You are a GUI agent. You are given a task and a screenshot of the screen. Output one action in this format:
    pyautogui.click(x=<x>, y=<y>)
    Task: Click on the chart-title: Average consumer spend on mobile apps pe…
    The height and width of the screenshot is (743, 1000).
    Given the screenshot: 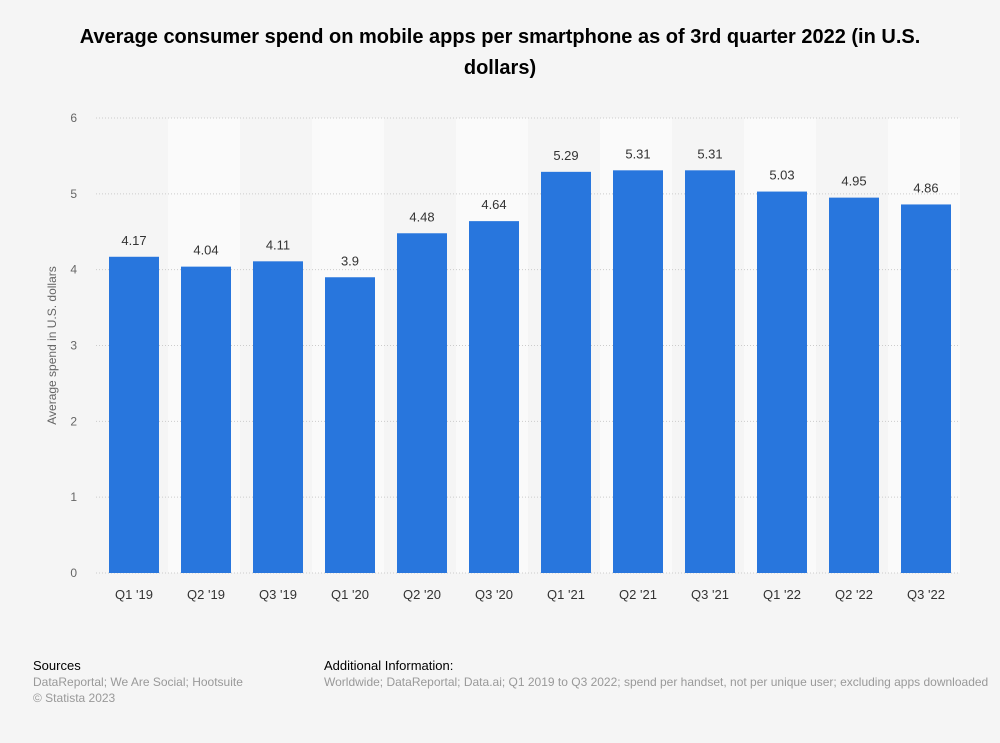 What is the action you would take?
    pyautogui.click(x=500, y=52)
    